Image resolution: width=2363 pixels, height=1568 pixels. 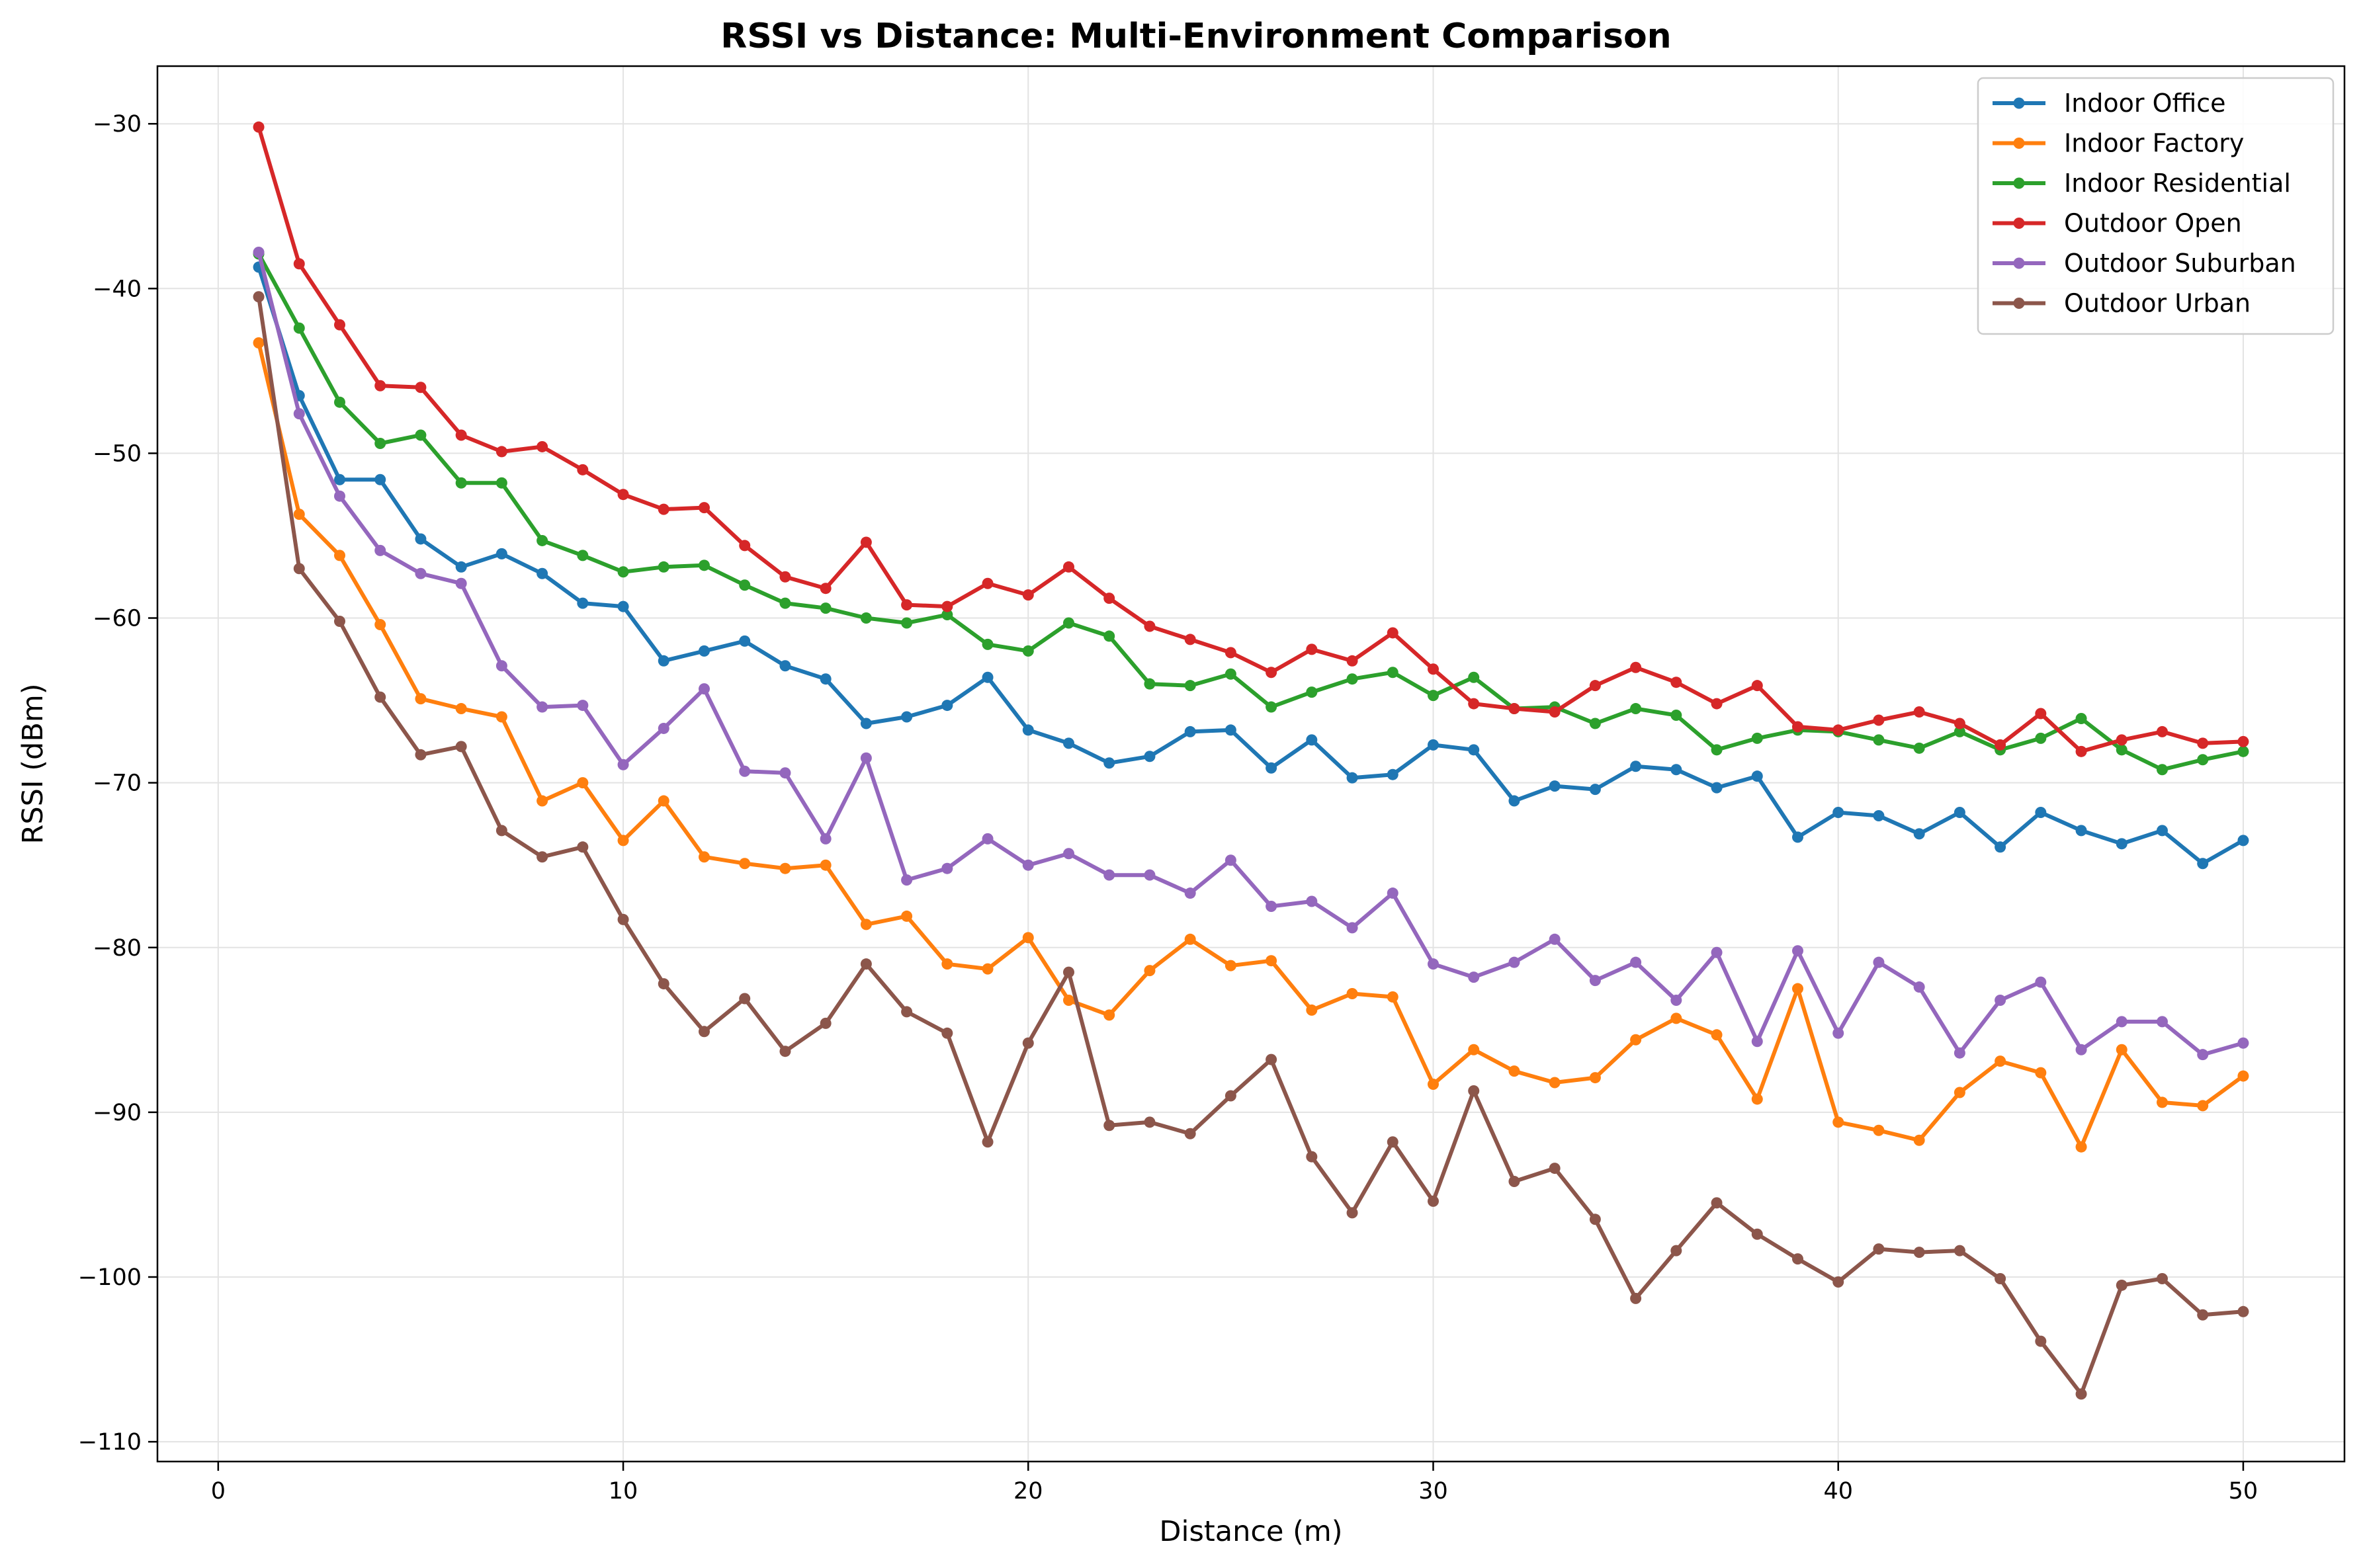 What do you see at coordinates (1838, 1491) in the screenshot?
I see `x-tick-label: 40` at bounding box center [1838, 1491].